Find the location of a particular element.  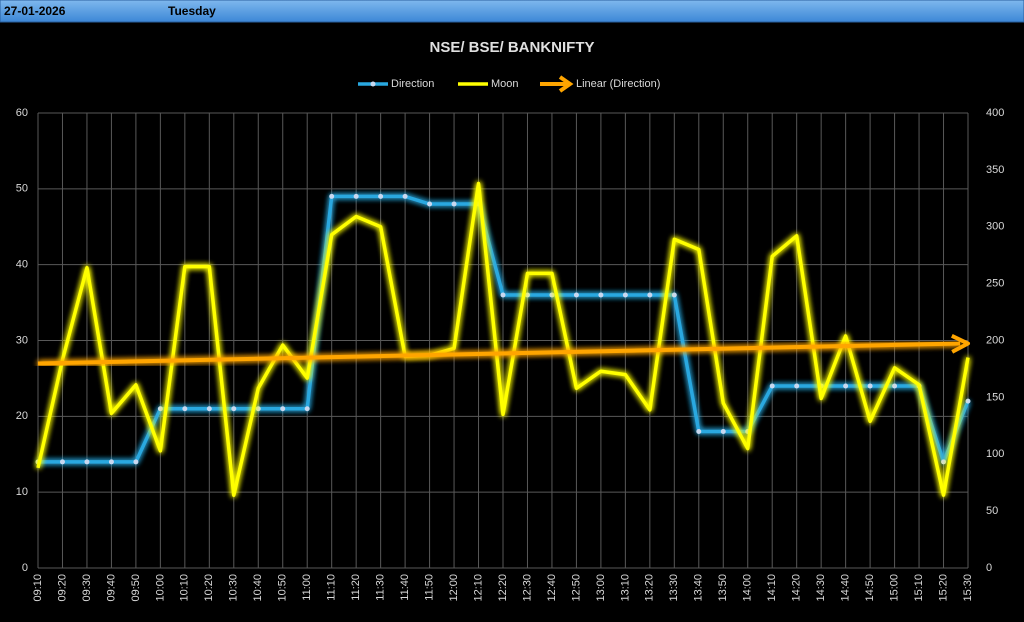

x-tick-label: 13:10 is located at coordinates (625, 588).